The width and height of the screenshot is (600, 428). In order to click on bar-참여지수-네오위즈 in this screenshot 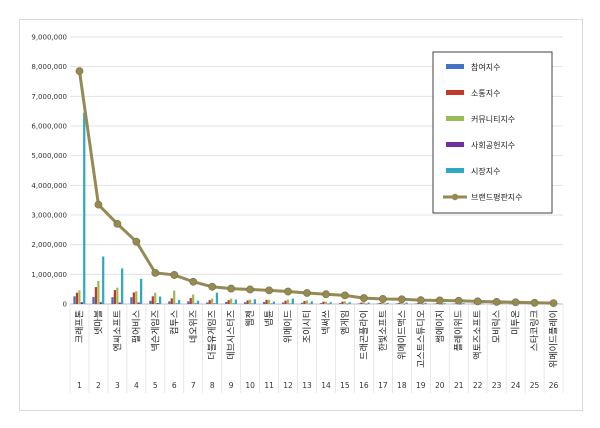, I will do `click(188, 302)`.